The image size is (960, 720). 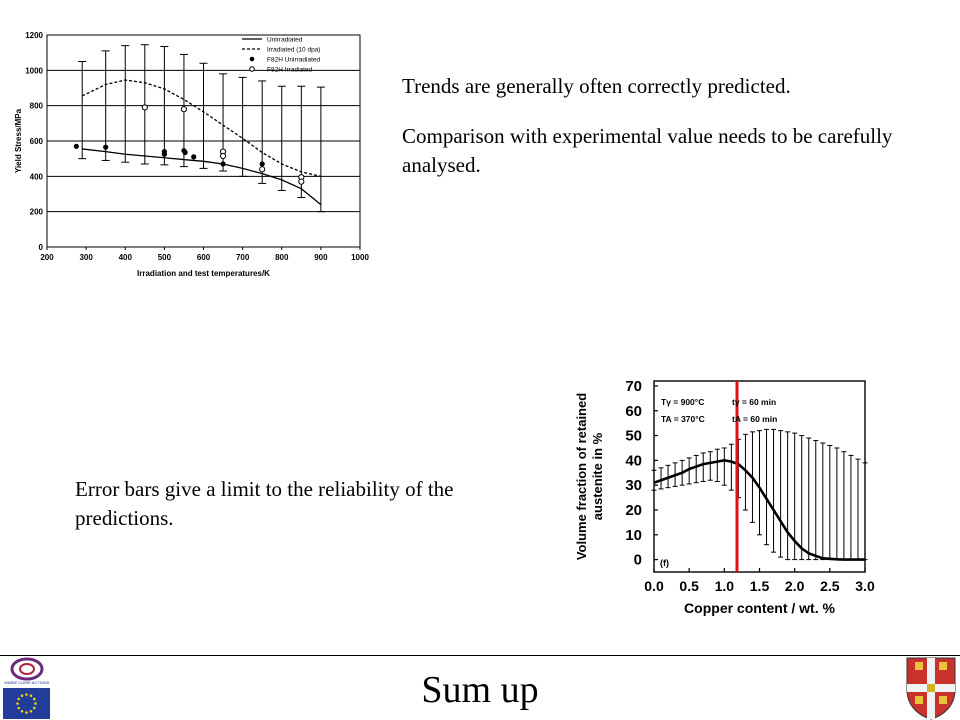 What do you see at coordinates (633, 535) in the screenshot?
I see `y-tick-label: 10` at bounding box center [633, 535].